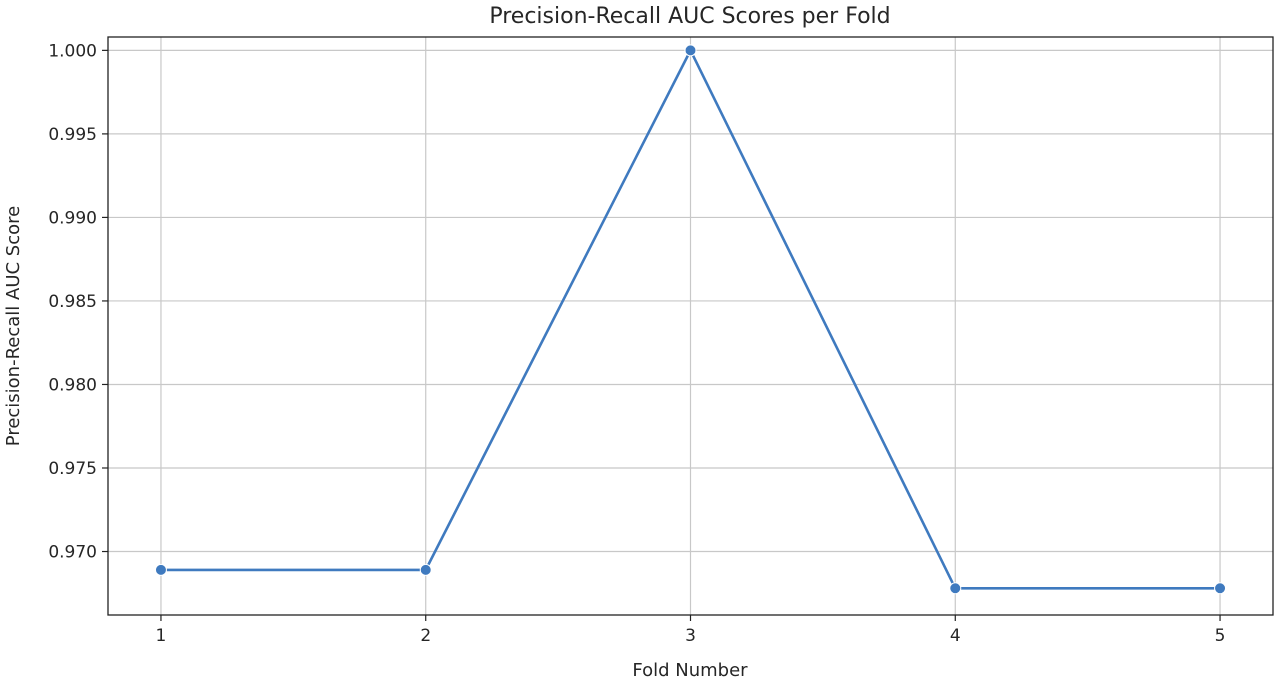 This screenshot has height=681, width=1280. I want to click on x-axis-label: Fold Number, so click(690, 670).